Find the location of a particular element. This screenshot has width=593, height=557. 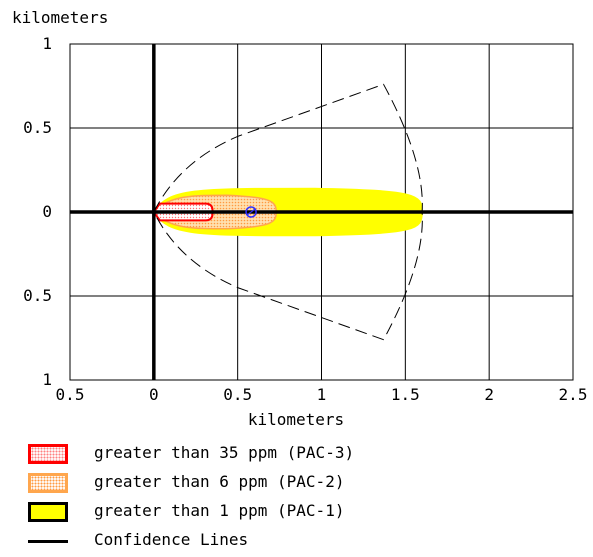

legend-label-pac2: greater than 6 ppm (PAC-2) is located at coordinates (219, 481).